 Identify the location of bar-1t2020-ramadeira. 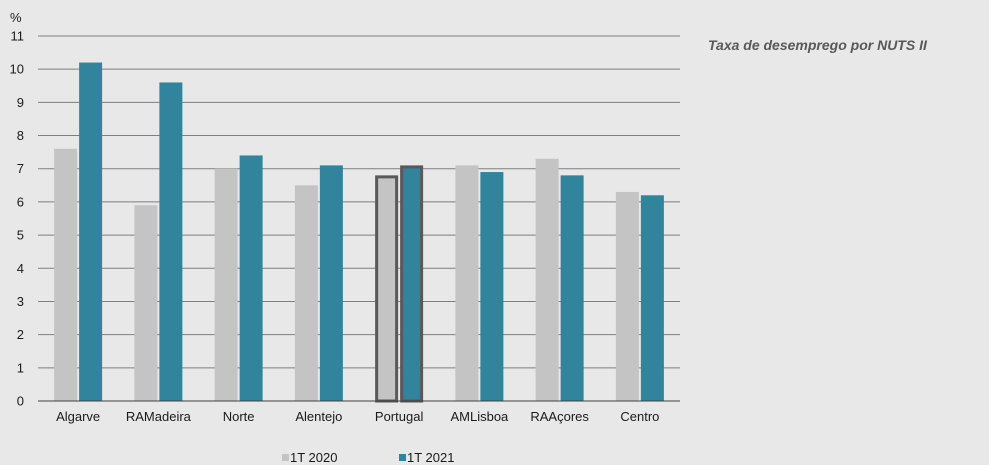
(146, 303).